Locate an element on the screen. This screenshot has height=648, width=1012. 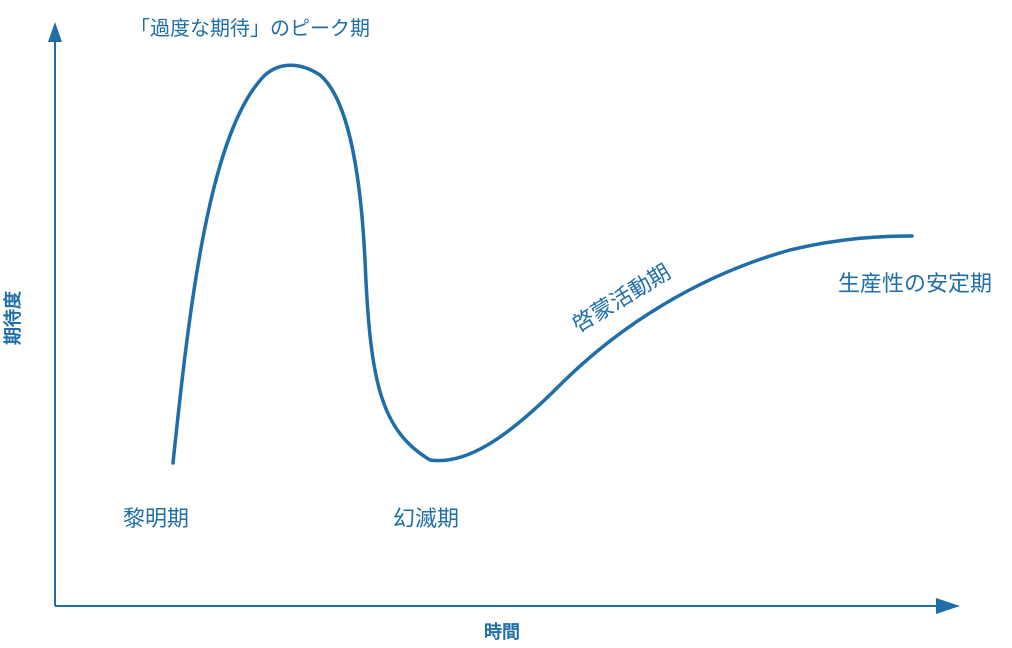
y-axis-arrow-icon is located at coordinates (55, 32).